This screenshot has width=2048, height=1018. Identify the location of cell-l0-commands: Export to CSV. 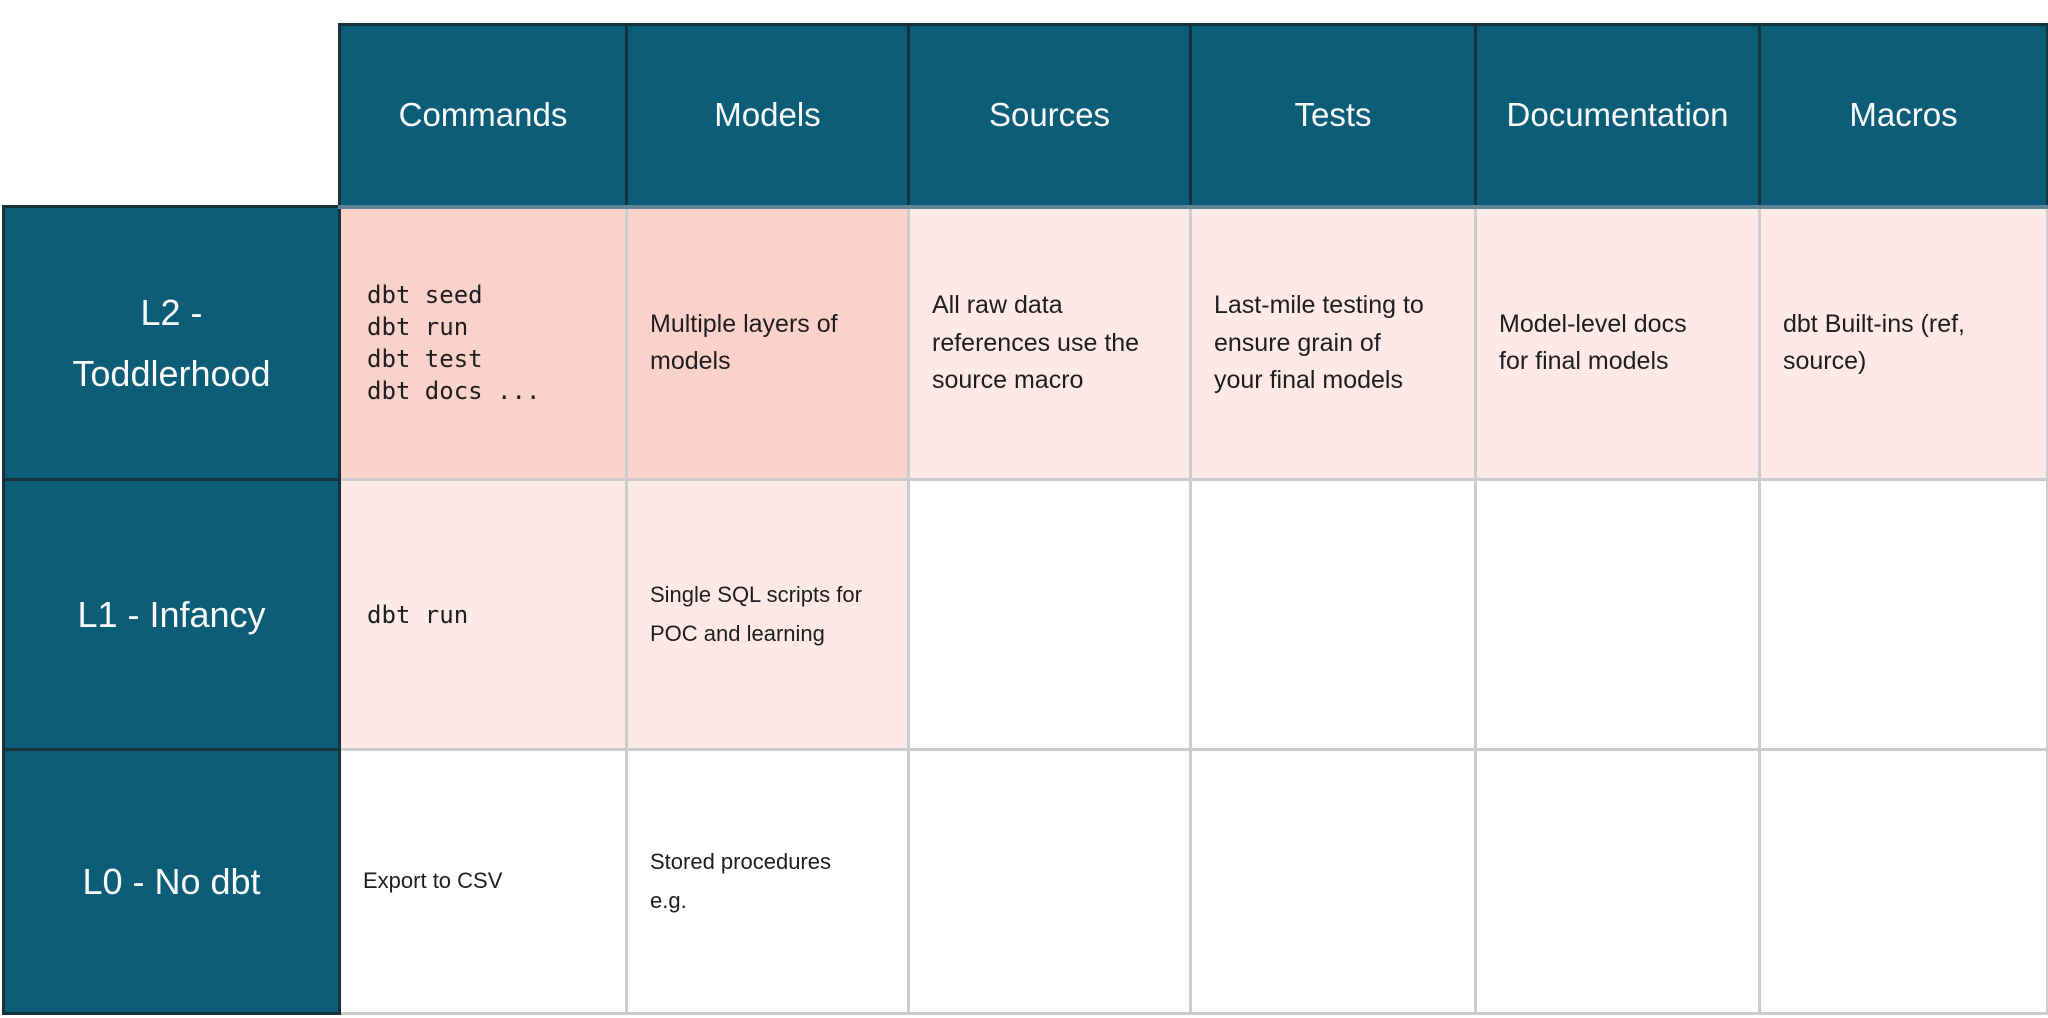
(483, 881).